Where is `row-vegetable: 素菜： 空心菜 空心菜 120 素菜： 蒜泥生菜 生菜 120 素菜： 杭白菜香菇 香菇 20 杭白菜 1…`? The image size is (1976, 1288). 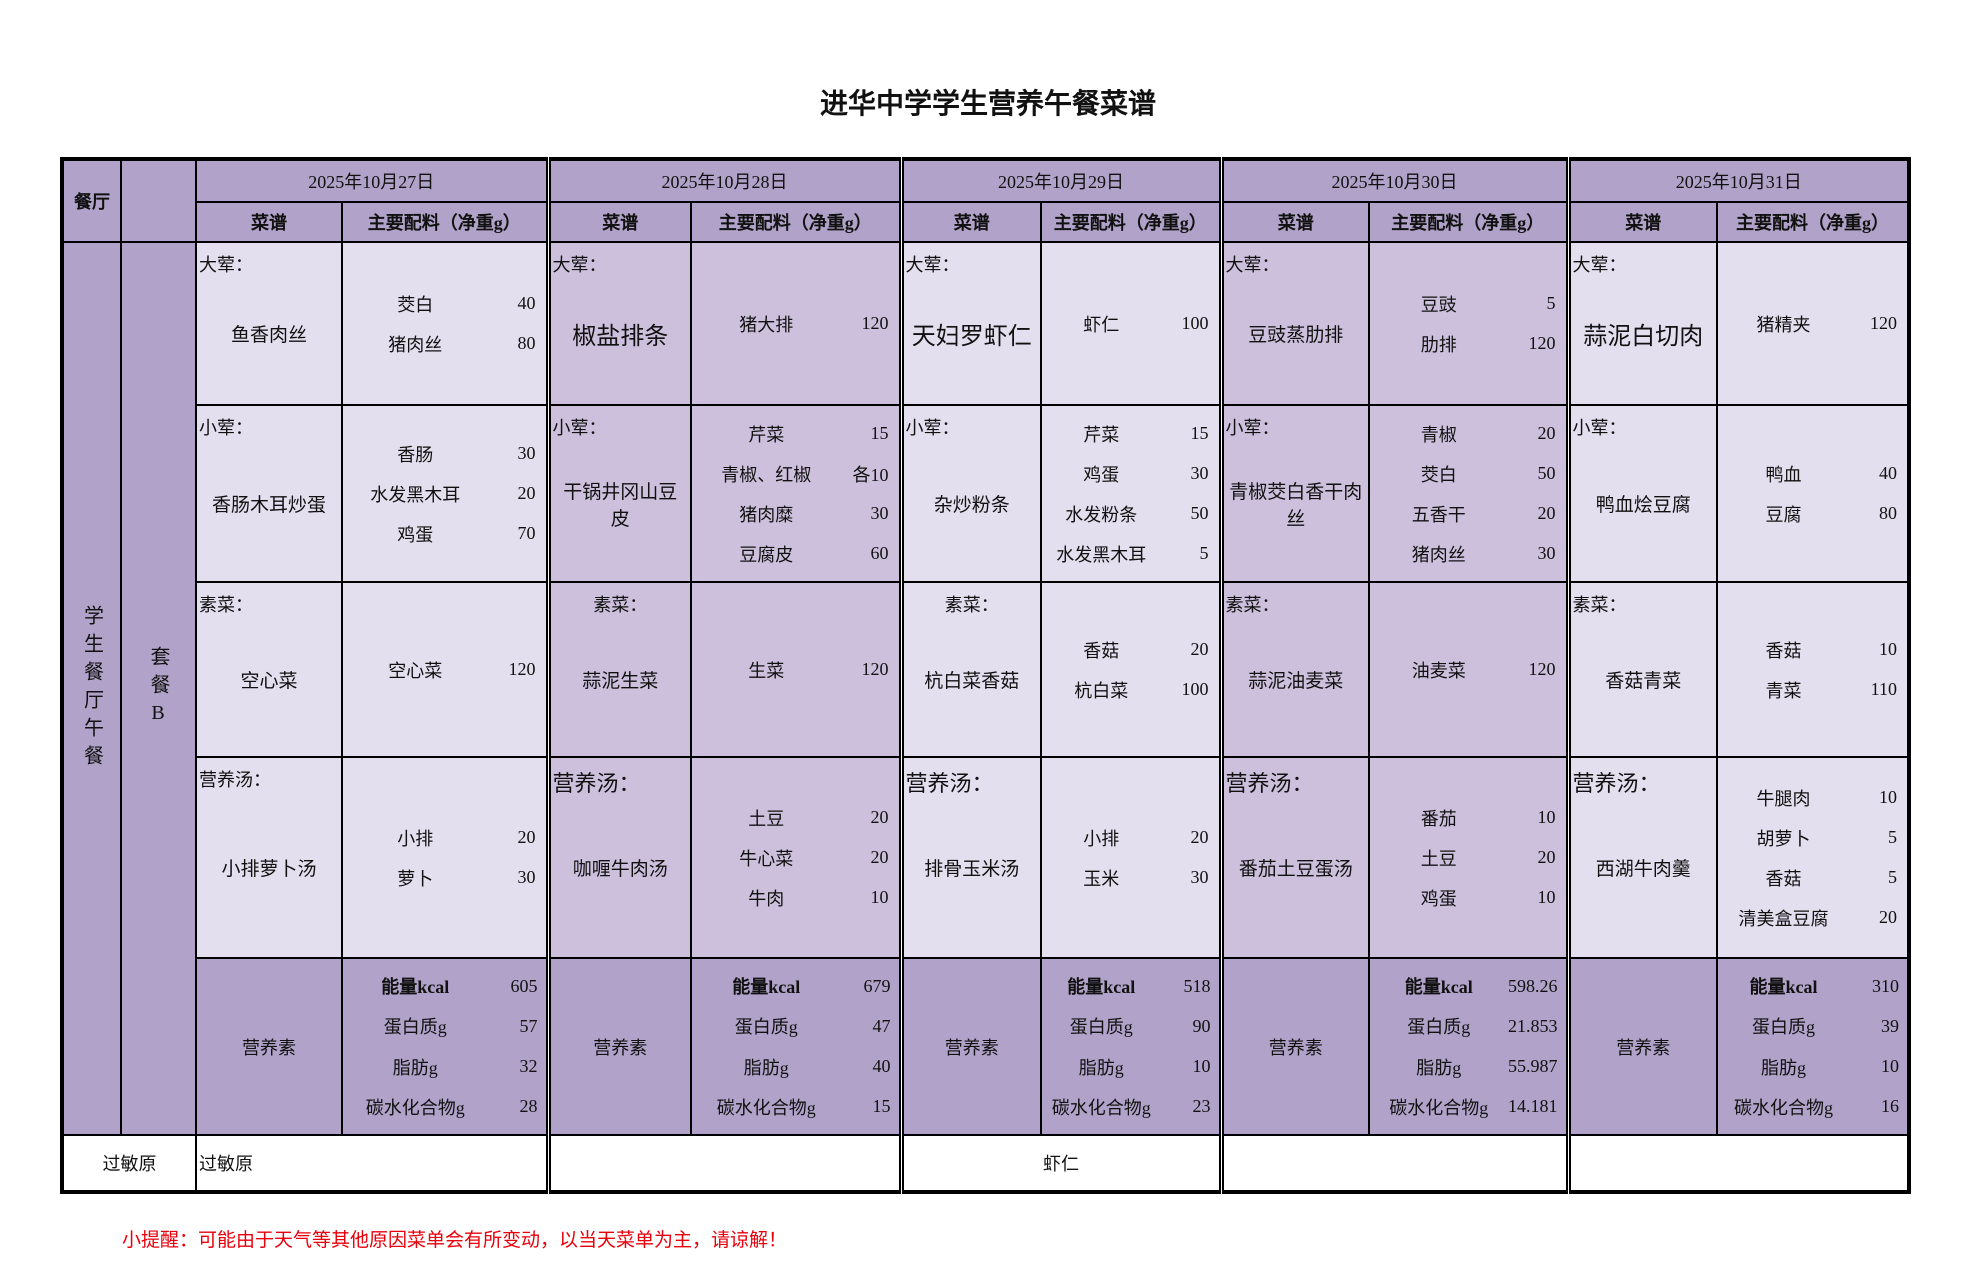
row-vegetable: 素菜： 空心菜 空心菜 120 素菜： 蒜泥生菜 生菜 120 素菜： 杭白菜香菇 香菇 20 杭白菜 1… is located at coordinates (986, 669).